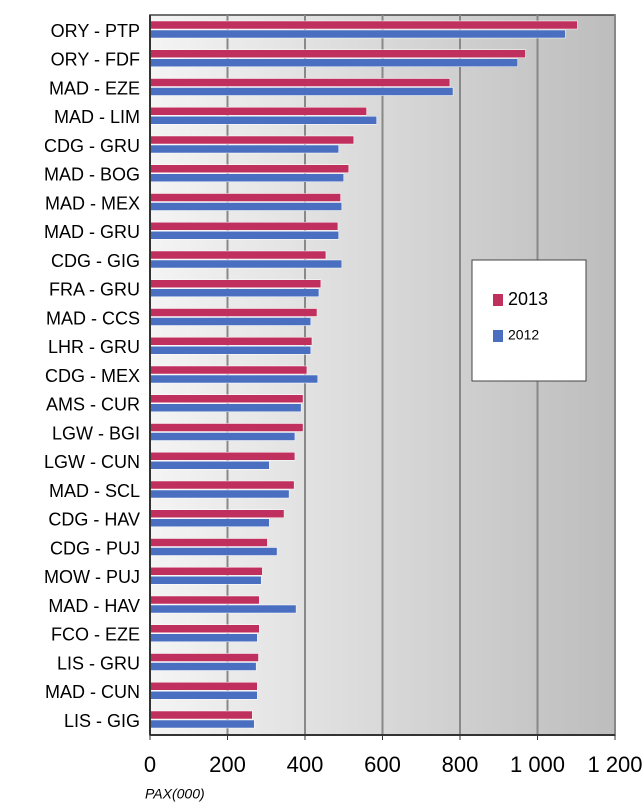 This screenshot has height=808, width=644. I want to click on x-tick-label: 600, so click(382, 764).